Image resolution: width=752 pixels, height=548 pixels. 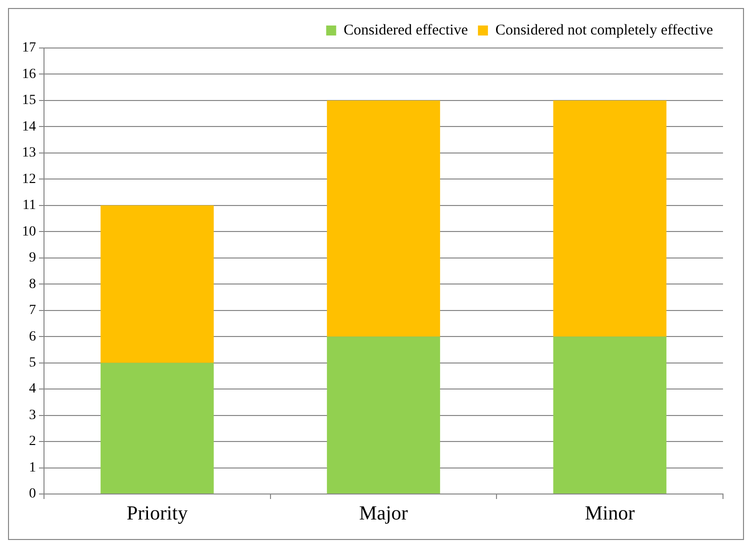 I want to click on y-tick-label: 16, so click(x=29, y=74).